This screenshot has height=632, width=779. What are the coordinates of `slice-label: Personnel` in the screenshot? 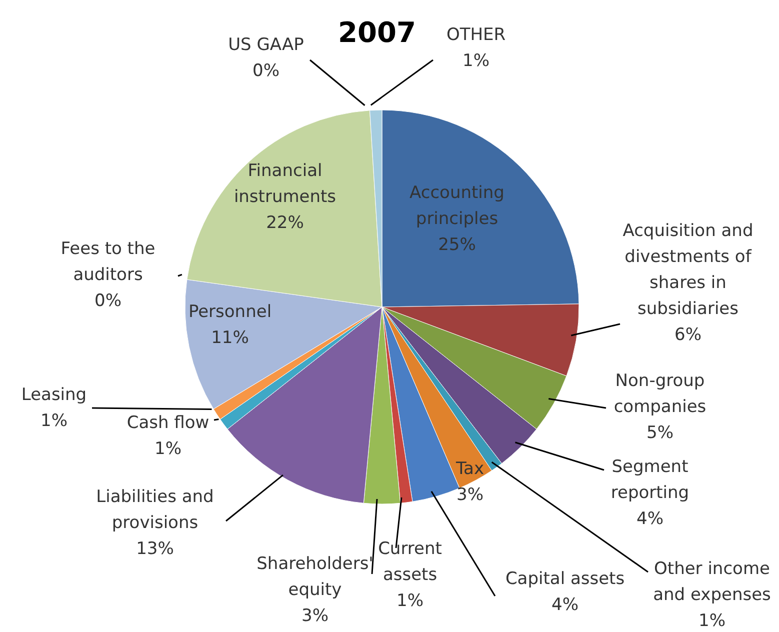 It's located at (230, 312).